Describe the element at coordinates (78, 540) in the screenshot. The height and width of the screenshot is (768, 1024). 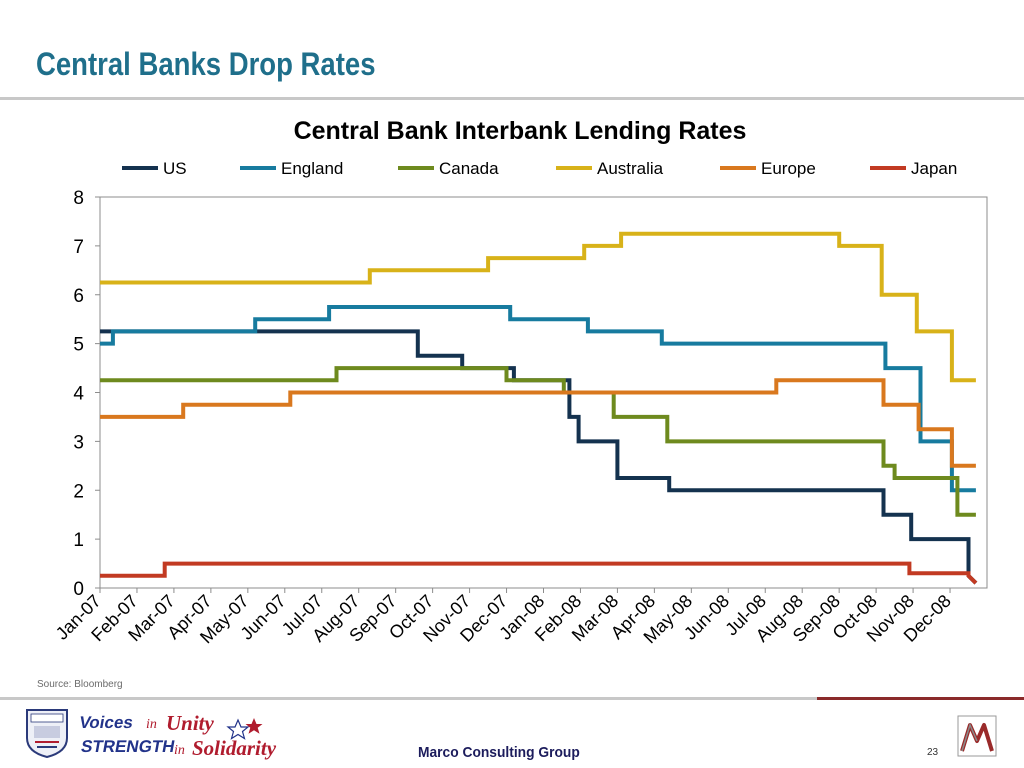
I see `y-tick-label: 1` at that location.